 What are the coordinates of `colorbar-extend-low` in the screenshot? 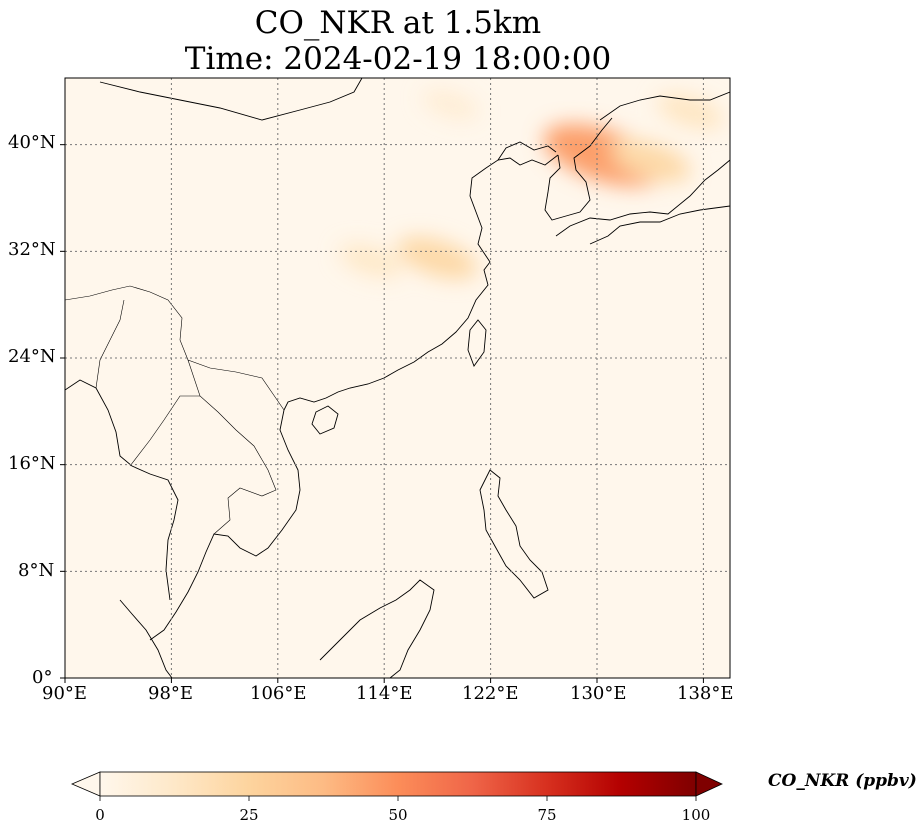 It's located at (85, 784).